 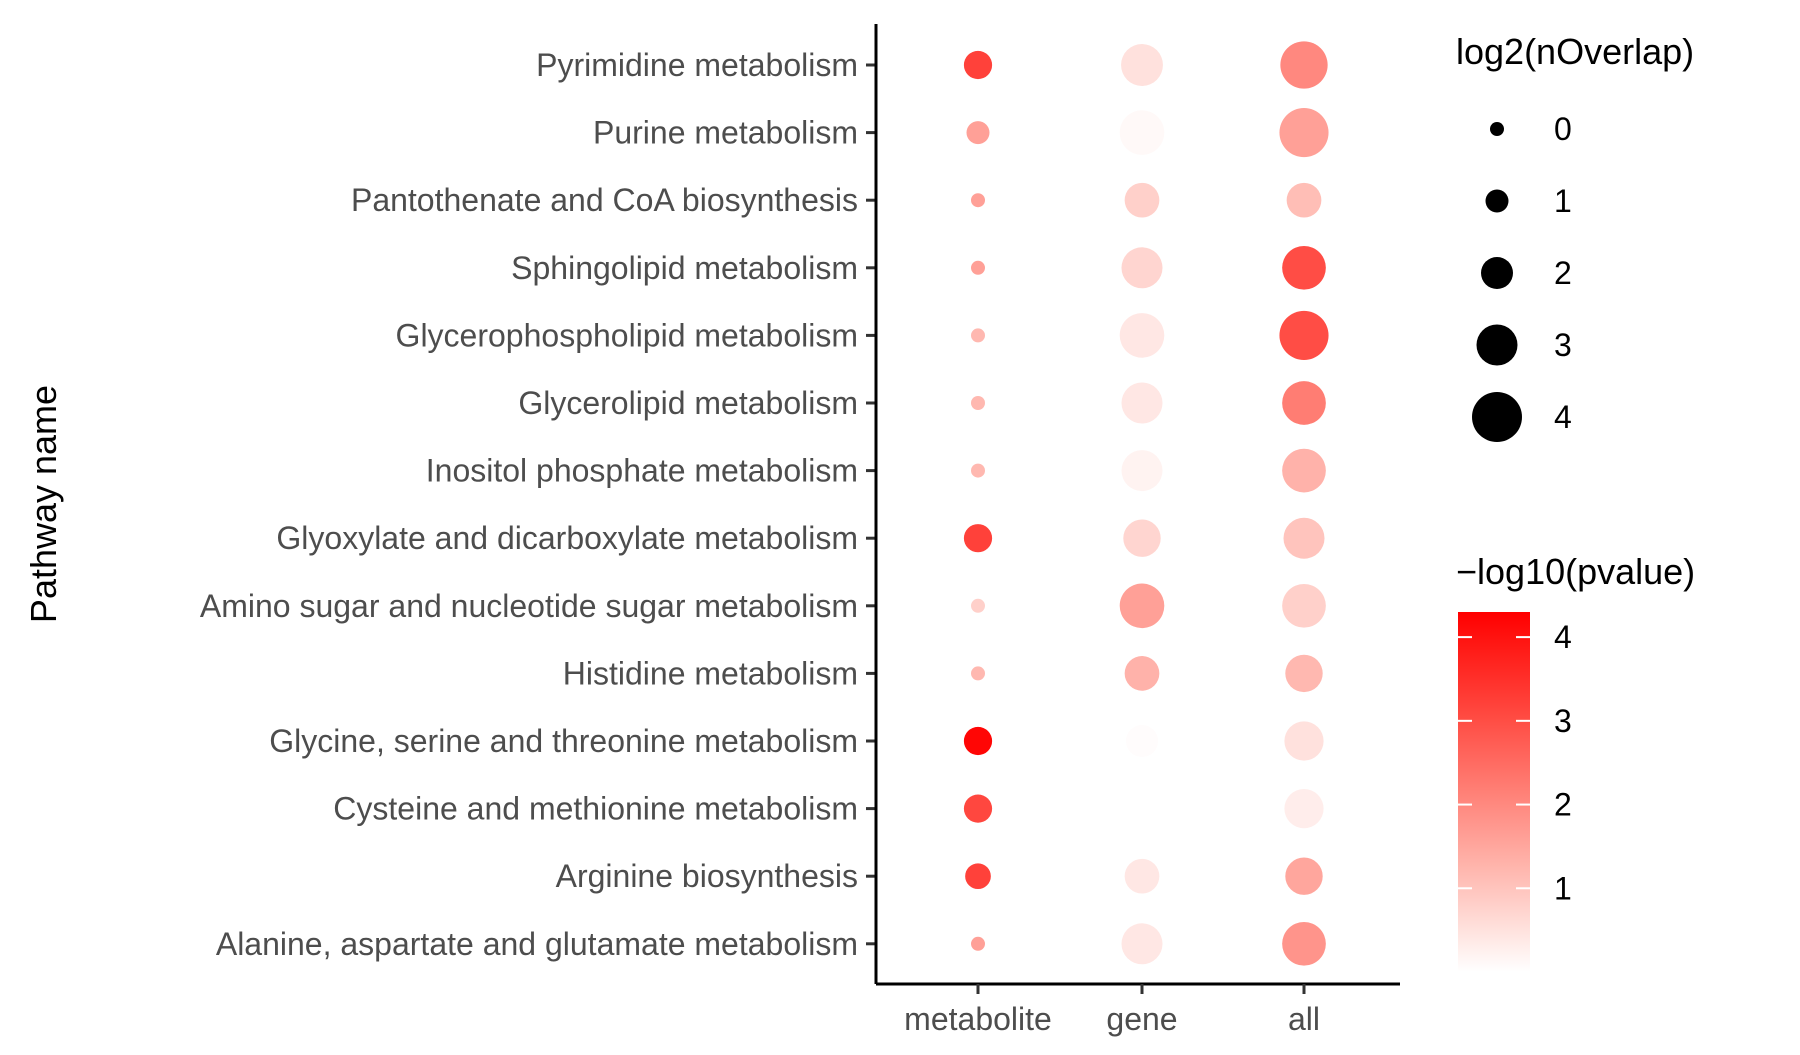 I want to click on y-tick-label: Cysteine and methionine metabolism, so click(x=595, y=809).